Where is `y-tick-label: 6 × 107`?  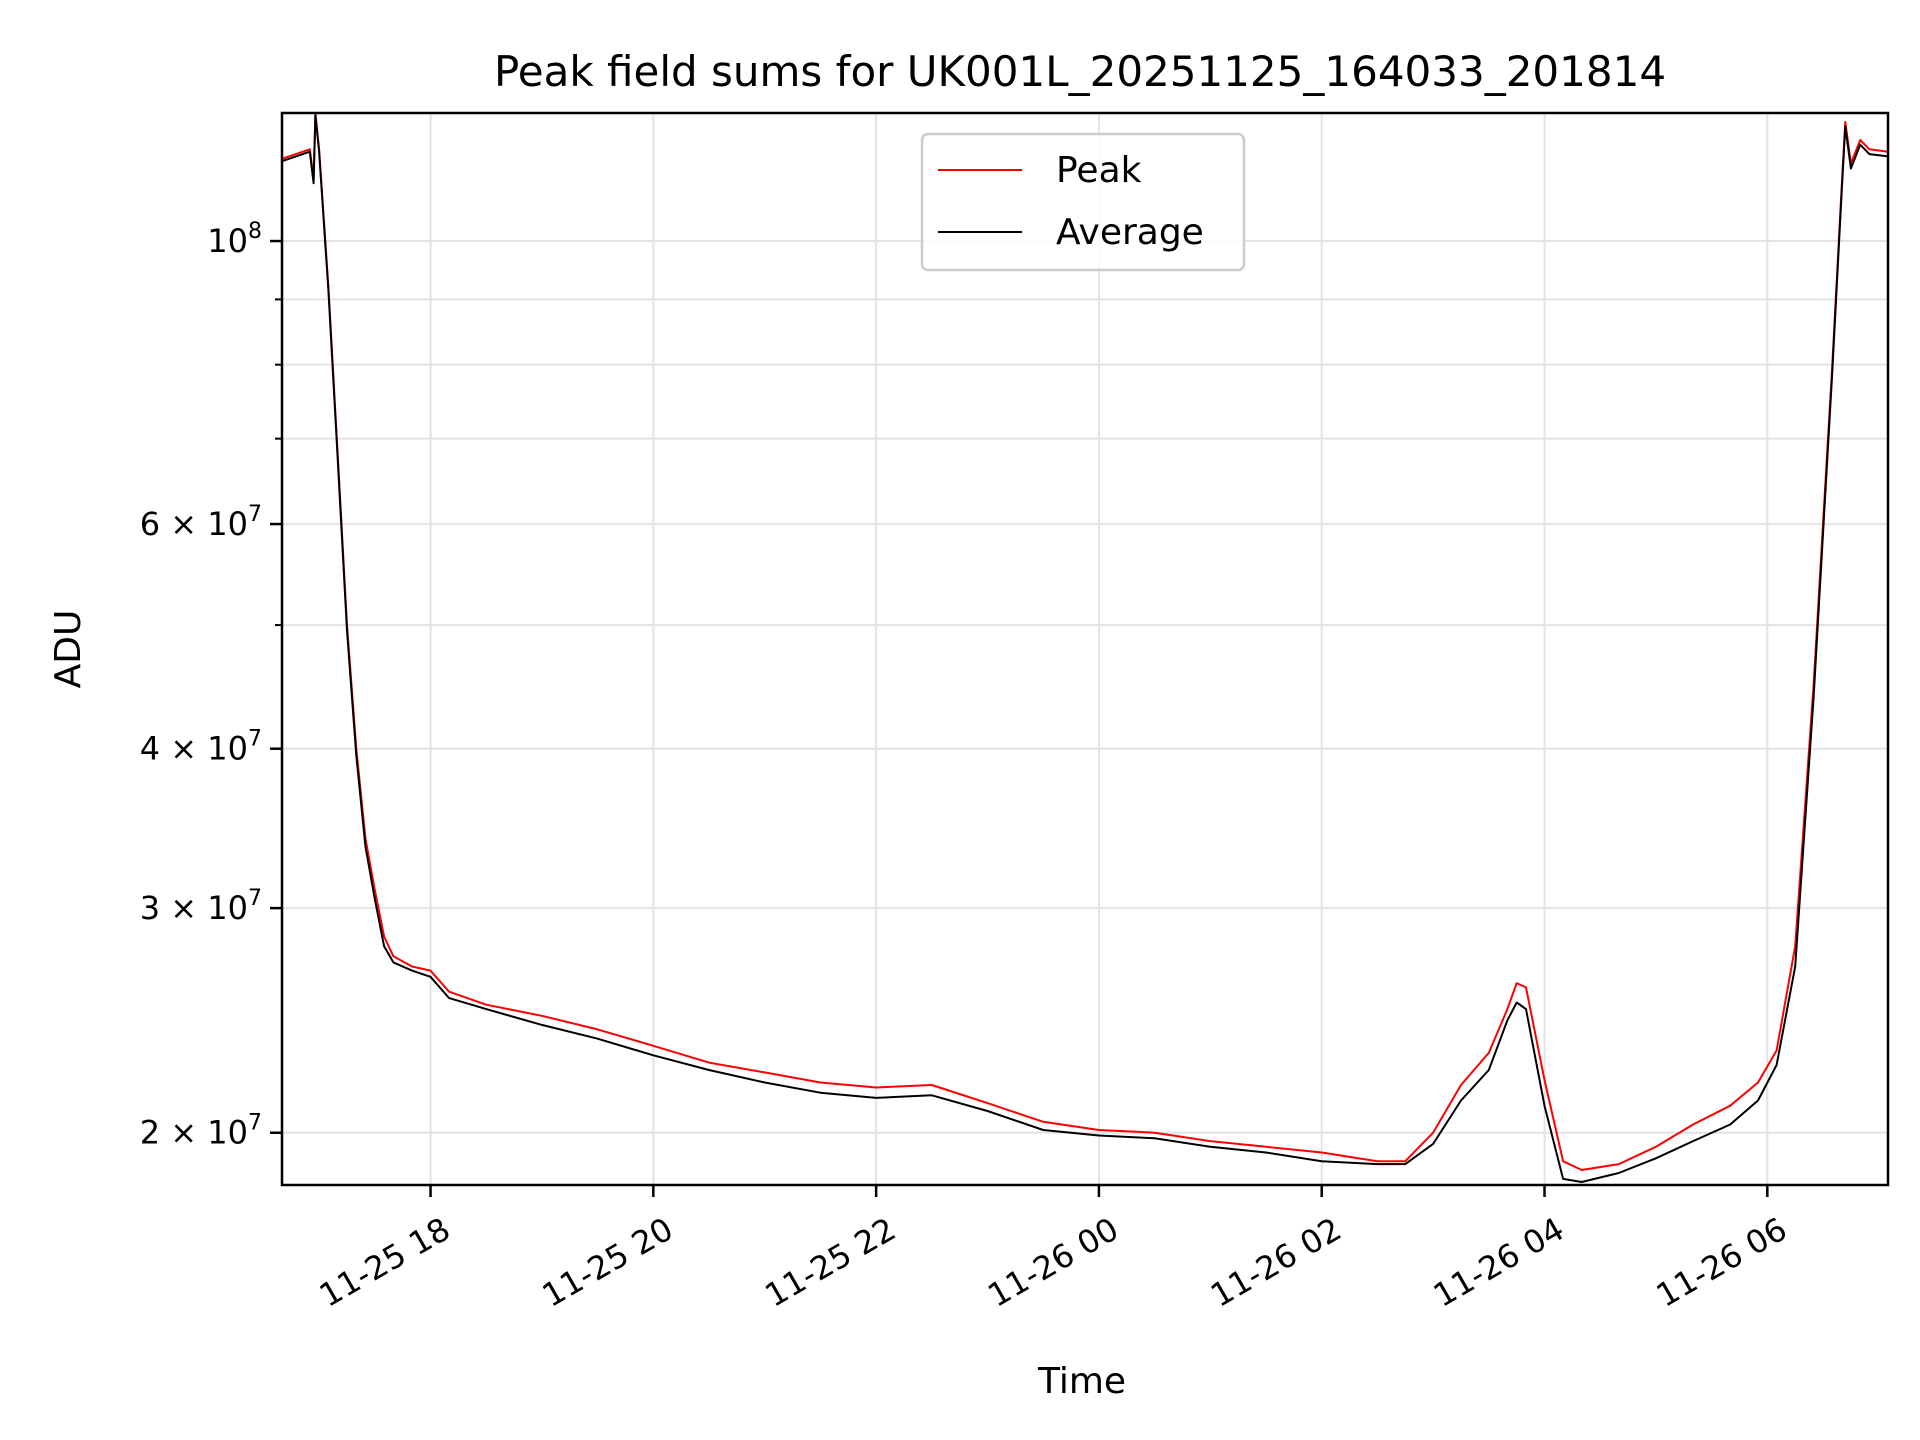
y-tick-label: 6 × 107 is located at coordinates (201, 522).